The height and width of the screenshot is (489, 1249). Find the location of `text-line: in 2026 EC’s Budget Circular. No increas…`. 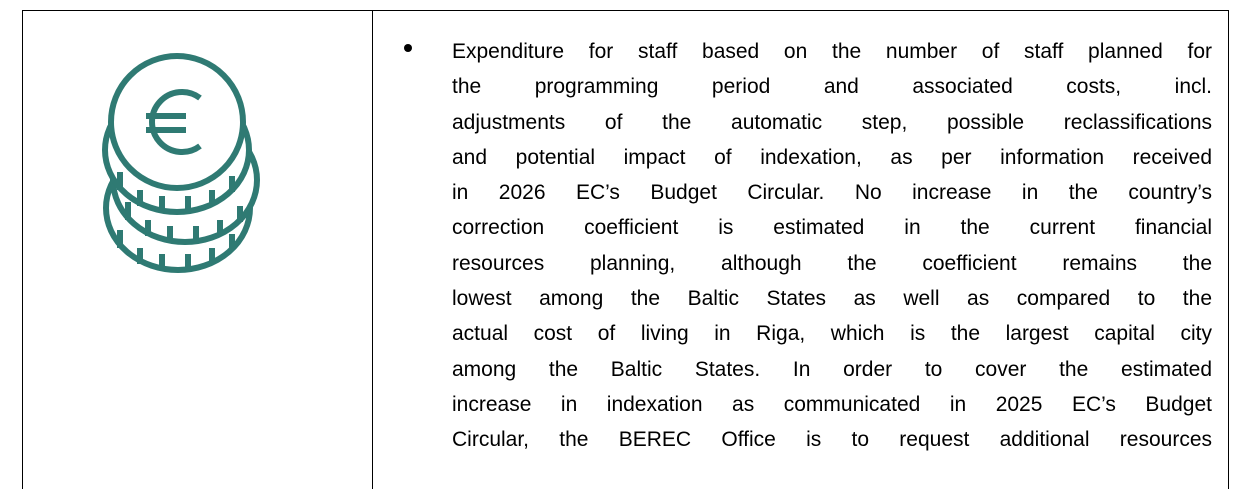

text-line: in 2026 EC’s Budget Circular. No increas… is located at coordinates (832, 193).